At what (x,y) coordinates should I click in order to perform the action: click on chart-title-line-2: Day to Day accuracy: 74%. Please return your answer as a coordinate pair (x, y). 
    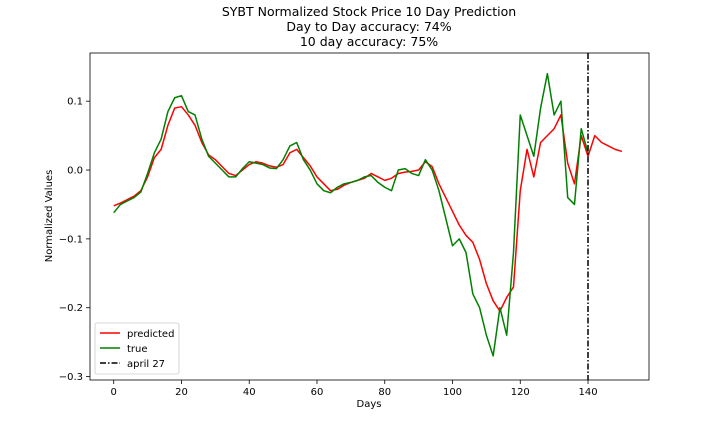
    Looking at the image, I should click on (368, 26).